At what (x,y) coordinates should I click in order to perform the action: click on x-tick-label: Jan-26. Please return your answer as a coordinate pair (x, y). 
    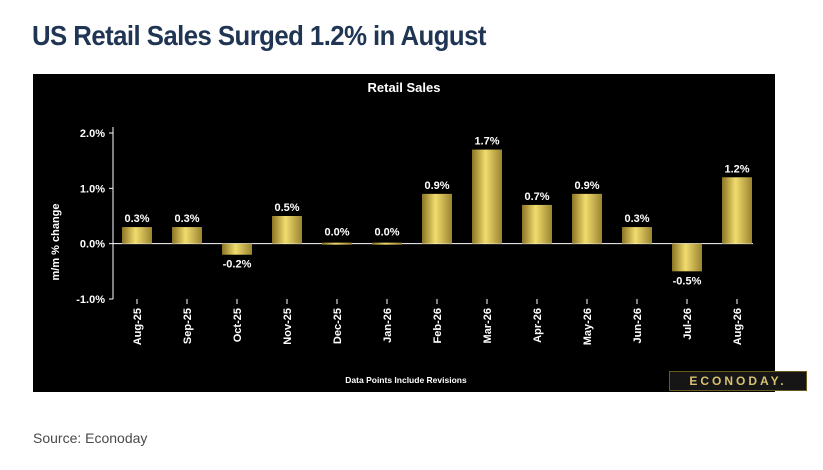
    Looking at the image, I should click on (388, 325).